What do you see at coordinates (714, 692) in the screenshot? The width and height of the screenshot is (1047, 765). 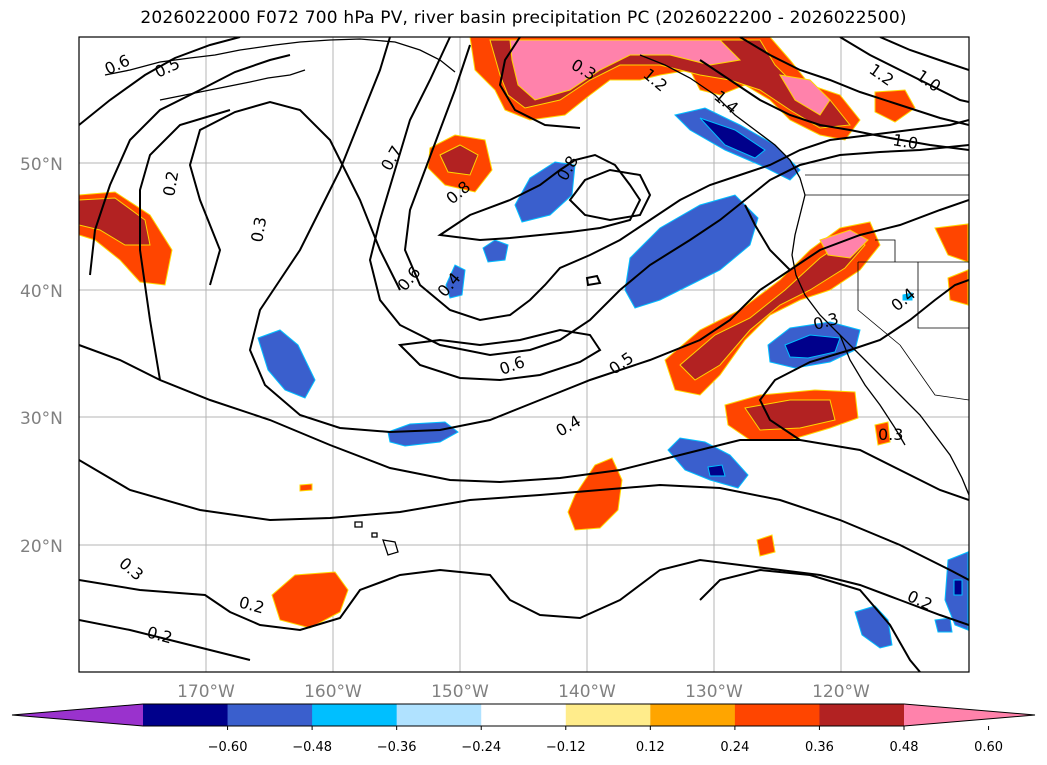 I see `lon-label: 130°W` at bounding box center [714, 692].